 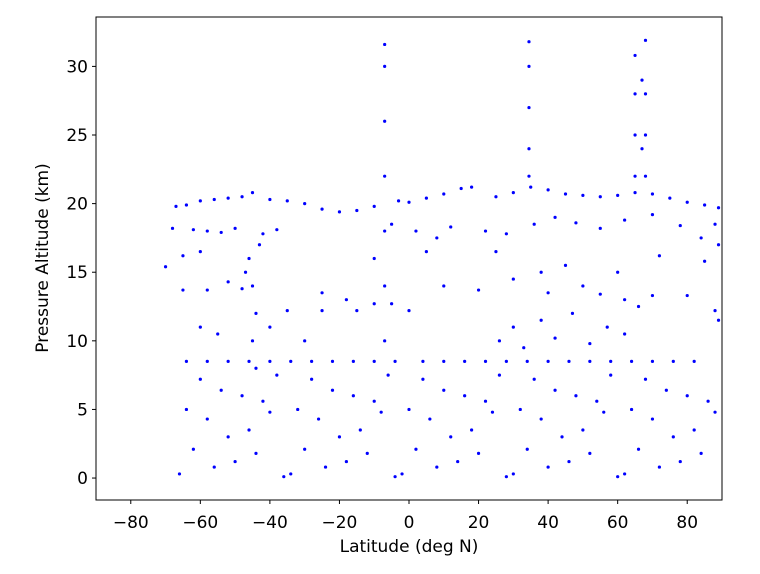 What do you see at coordinates (82, 479) in the screenshot?
I see `y-tick-label: 0` at bounding box center [82, 479].